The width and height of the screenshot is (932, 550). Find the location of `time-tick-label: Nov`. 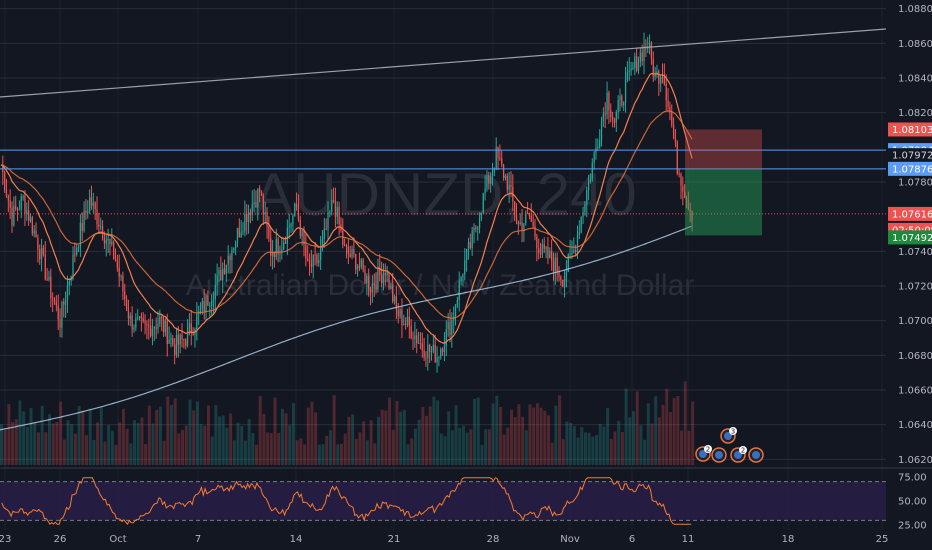

time-tick-label: Nov is located at coordinates (570, 539).